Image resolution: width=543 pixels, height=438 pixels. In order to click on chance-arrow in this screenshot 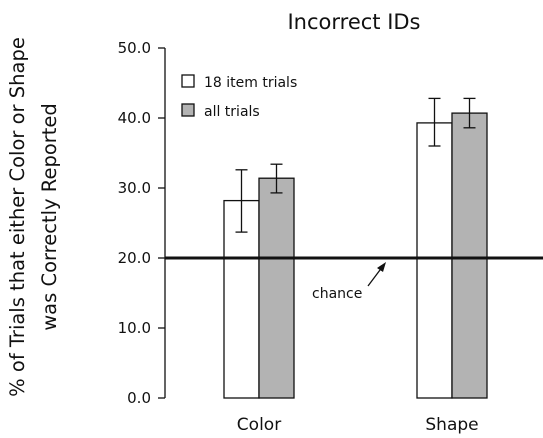, I will do `click(376, 274)`.